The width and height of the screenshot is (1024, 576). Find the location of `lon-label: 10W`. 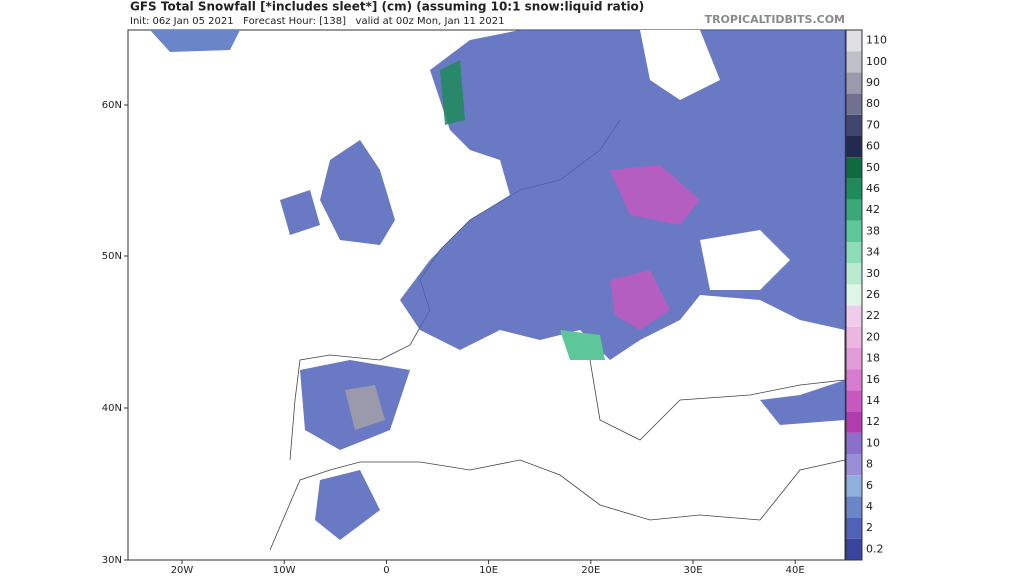

lon-label: 10W is located at coordinates (284, 570).